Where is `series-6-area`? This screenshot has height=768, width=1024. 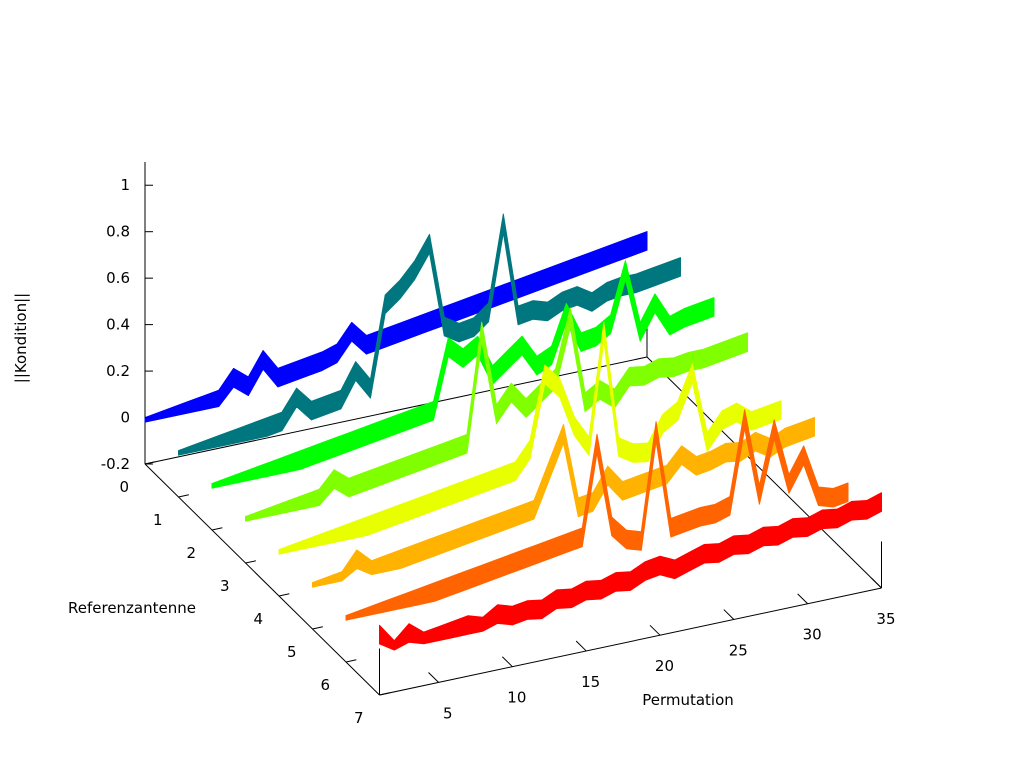
series-6-area is located at coordinates (597, 515).